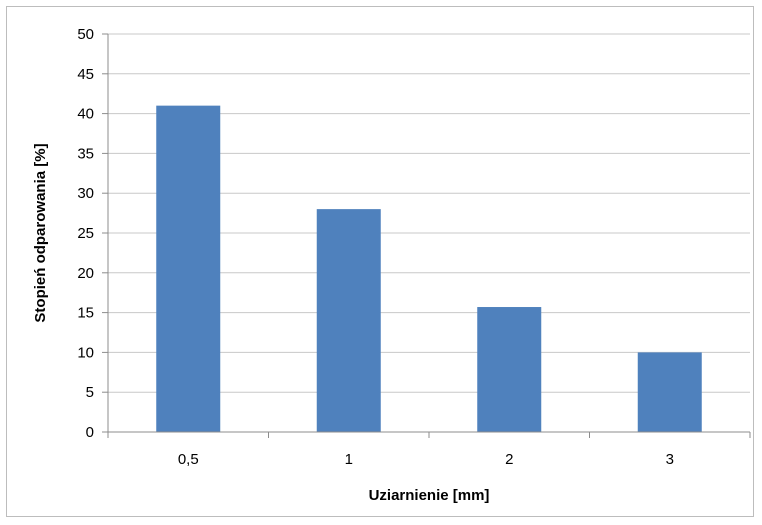 The width and height of the screenshot is (762, 525). Describe the element at coordinates (85, 273) in the screenshot. I see `y-tick-label: 20` at that location.